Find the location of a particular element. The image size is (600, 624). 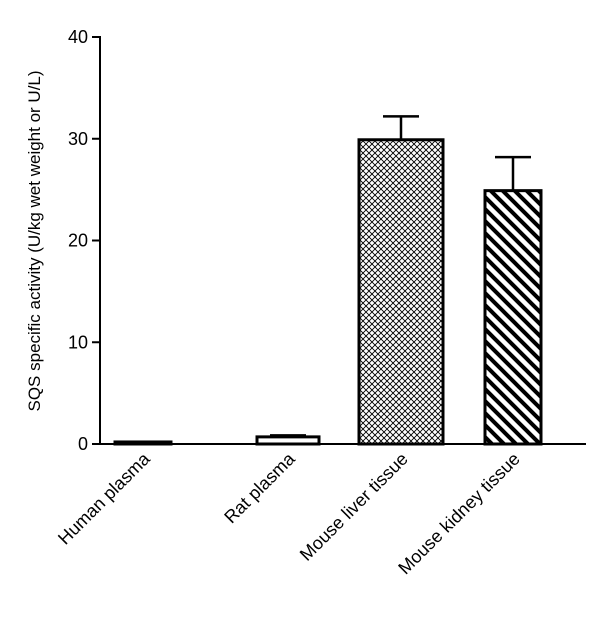

y-tick-label: 30 is located at coordinates (78, 139).